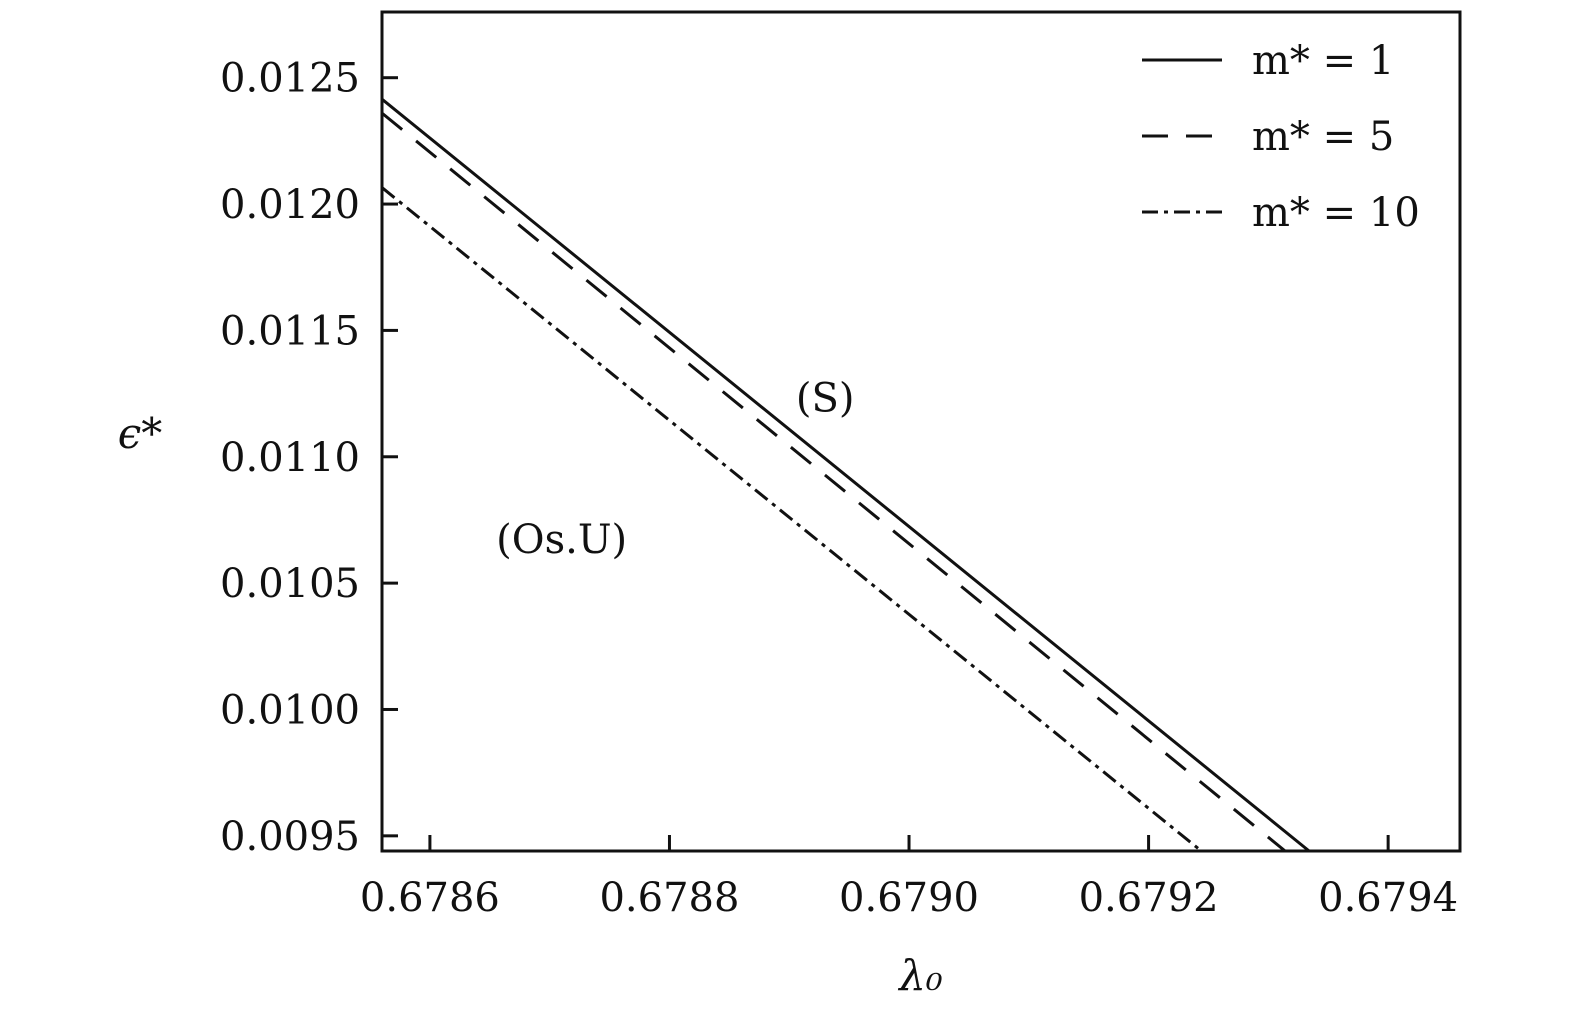  I want to click on legend: m* = 1 m* = 5 m* = 10, so click(1281, 137).